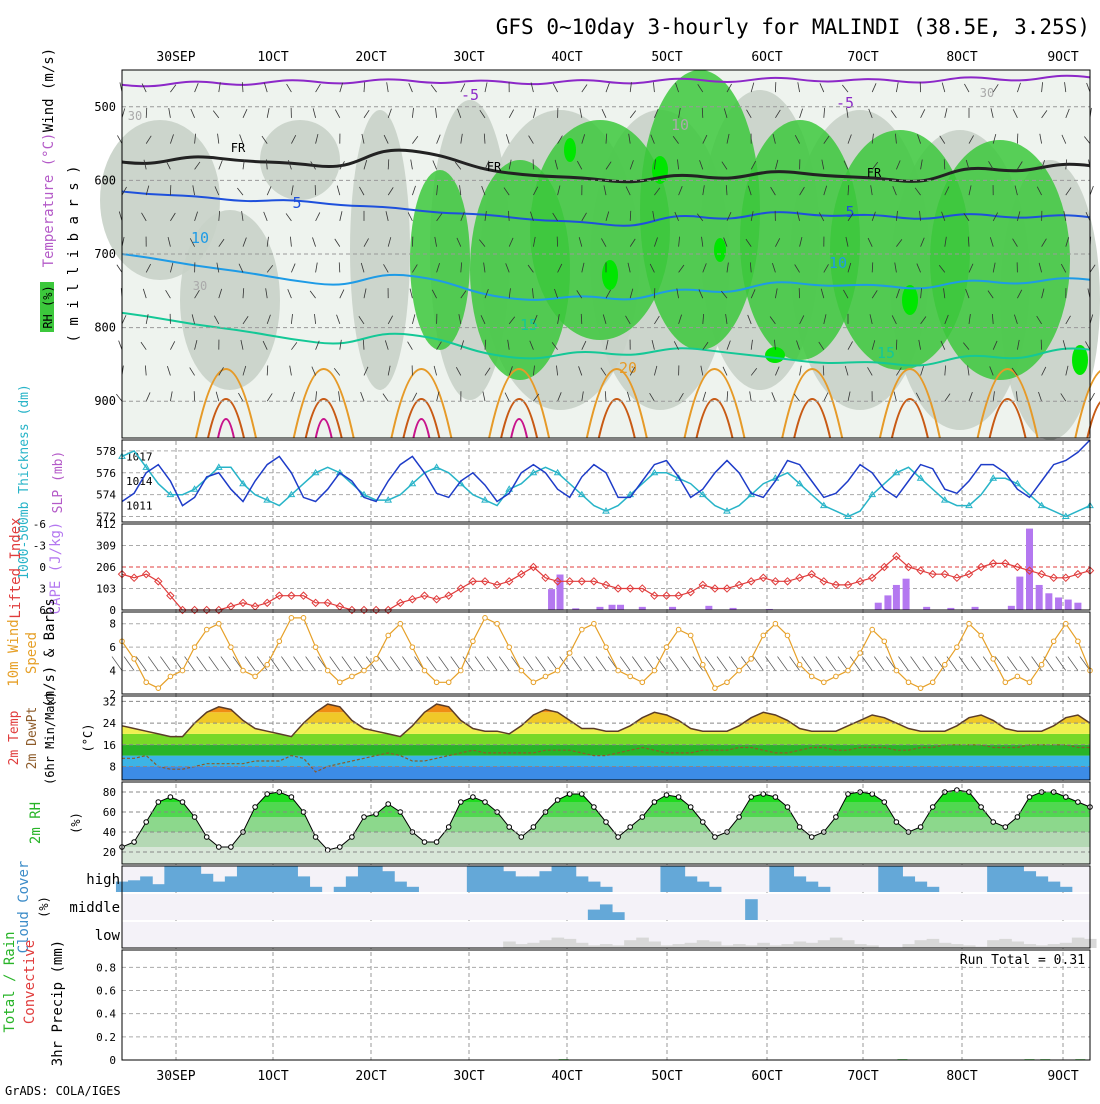 Image resolution: width=1100 pixels, height=1104 pixels. Describe the element at coordinates (106, 524) in the screenshot. I see `cape-tick-label: 412` at that location.